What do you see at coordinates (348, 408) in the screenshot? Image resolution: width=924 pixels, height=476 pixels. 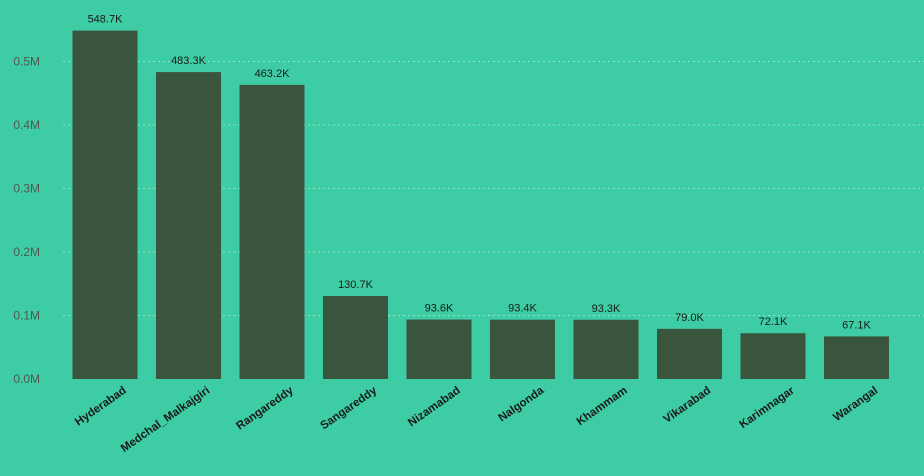 I see `x-tick-label: Sangareddy` at bounding box center [348, 408].